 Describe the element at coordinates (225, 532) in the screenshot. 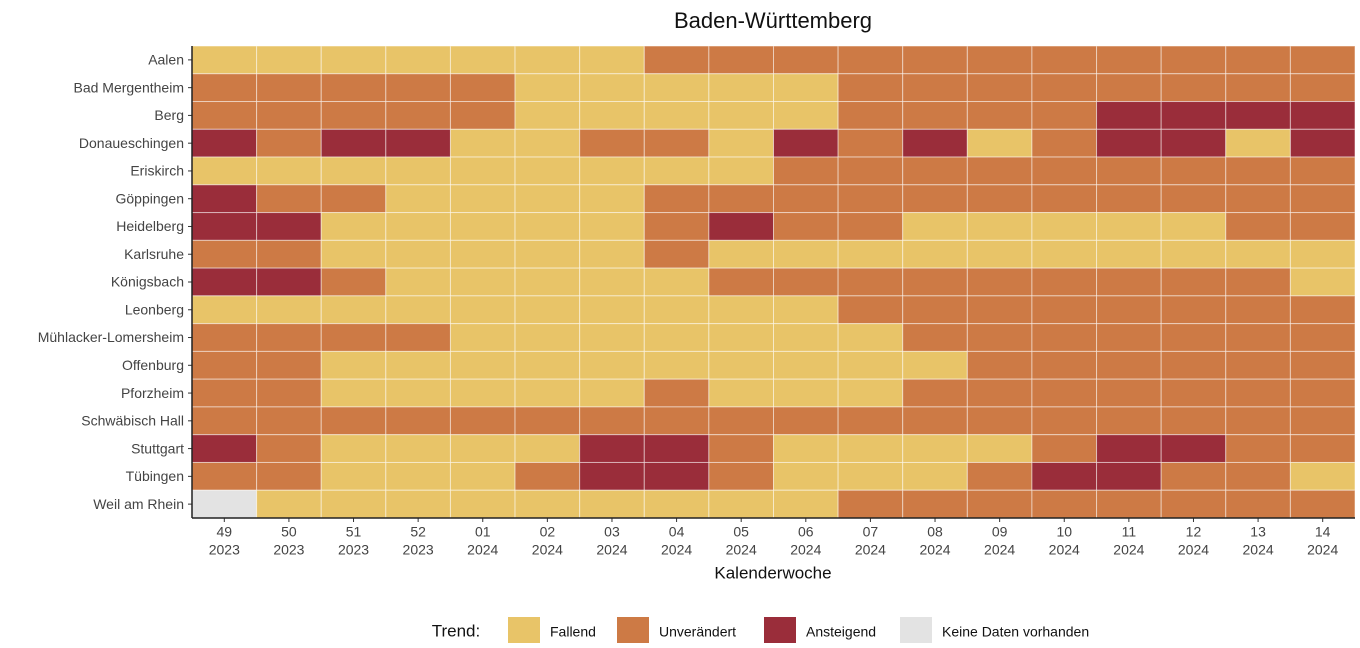

I see `x-tick-label: 49` at that location.